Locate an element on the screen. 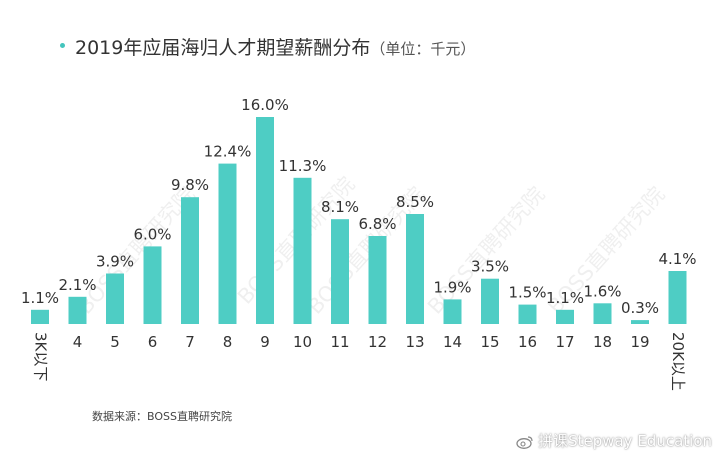  value-label-16: 0.3% is located at coordinates (640, 308).